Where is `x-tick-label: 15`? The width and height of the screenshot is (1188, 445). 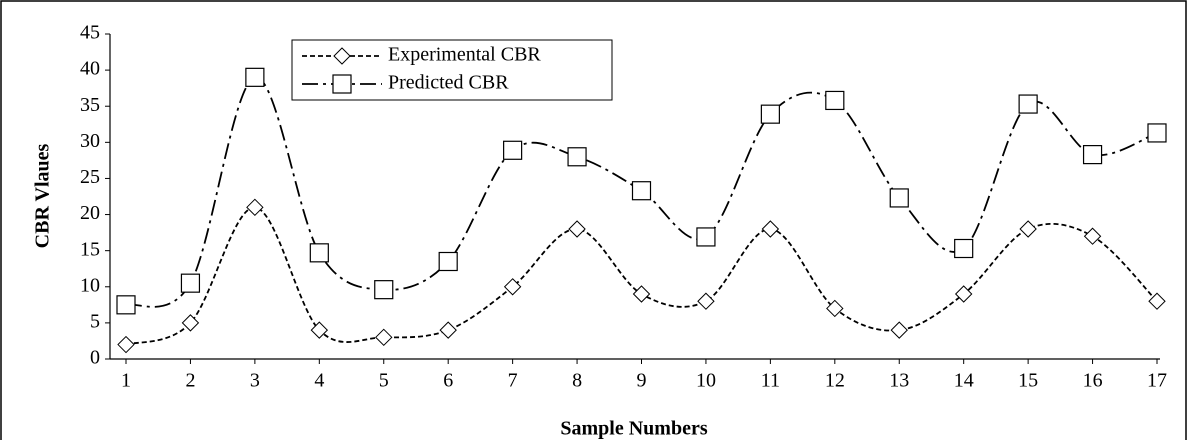 x-tick-label: 15 is located at coordinates (1028, 381).